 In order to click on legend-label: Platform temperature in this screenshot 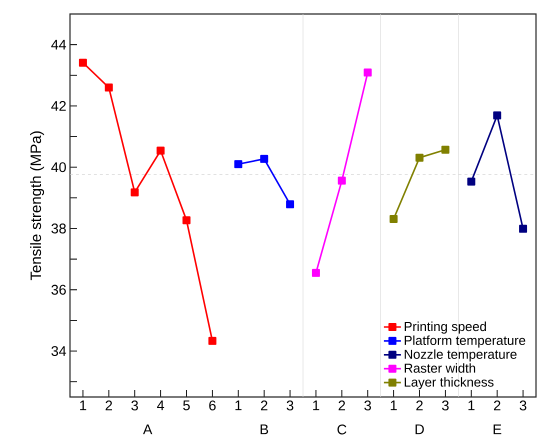, I will do `click(465, 341)`.